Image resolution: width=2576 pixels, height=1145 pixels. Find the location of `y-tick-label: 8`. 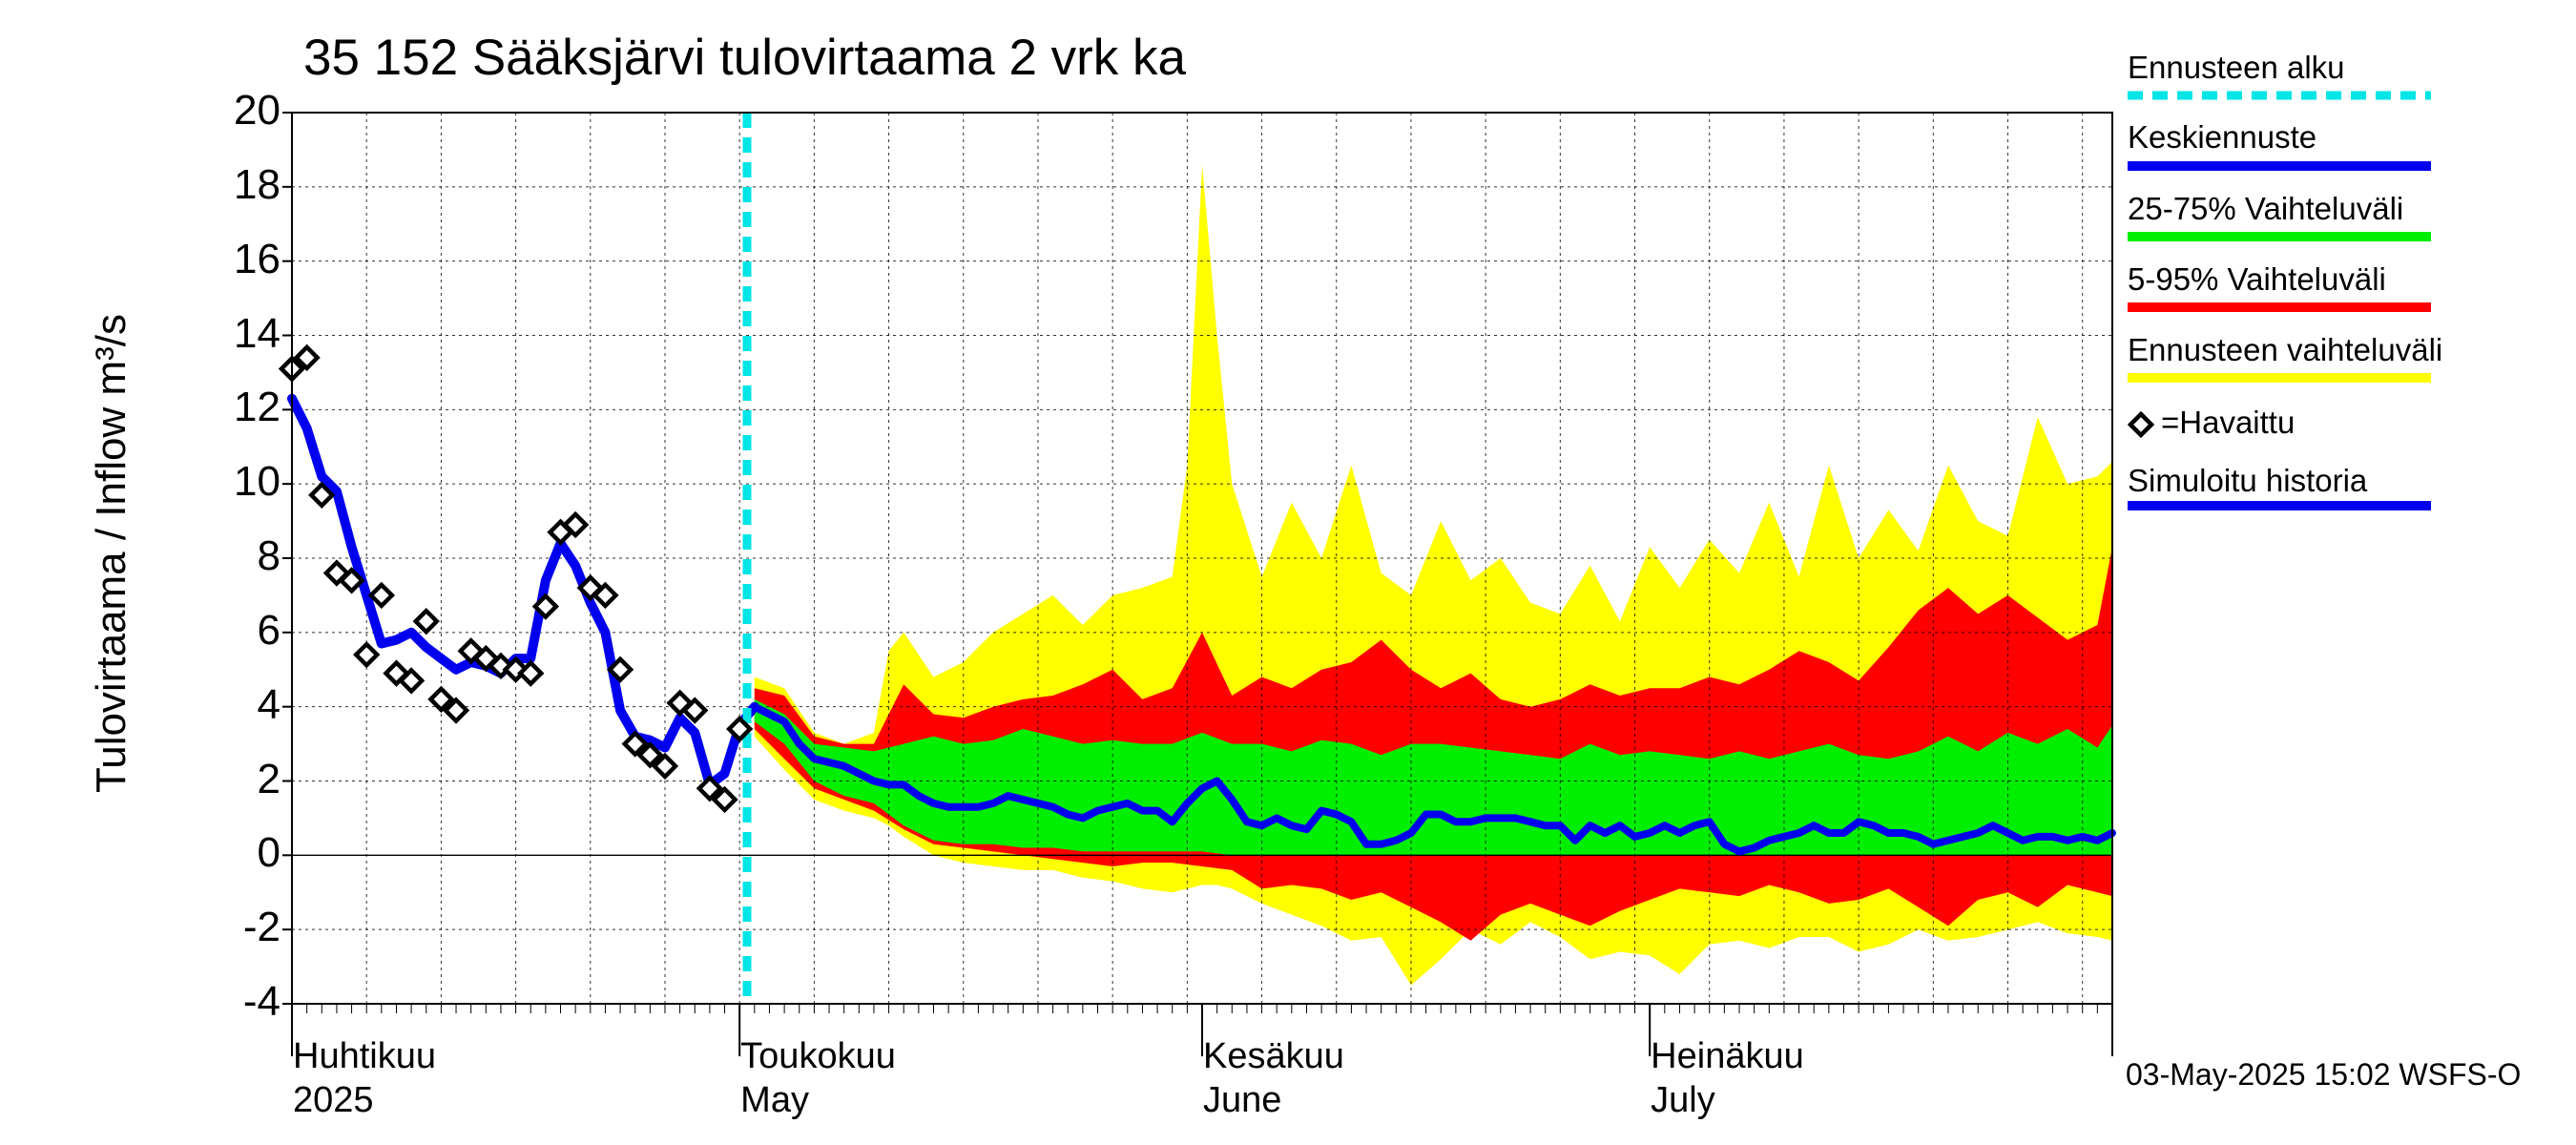

y-tick-label: 8 is located at coordinates (268, 555).